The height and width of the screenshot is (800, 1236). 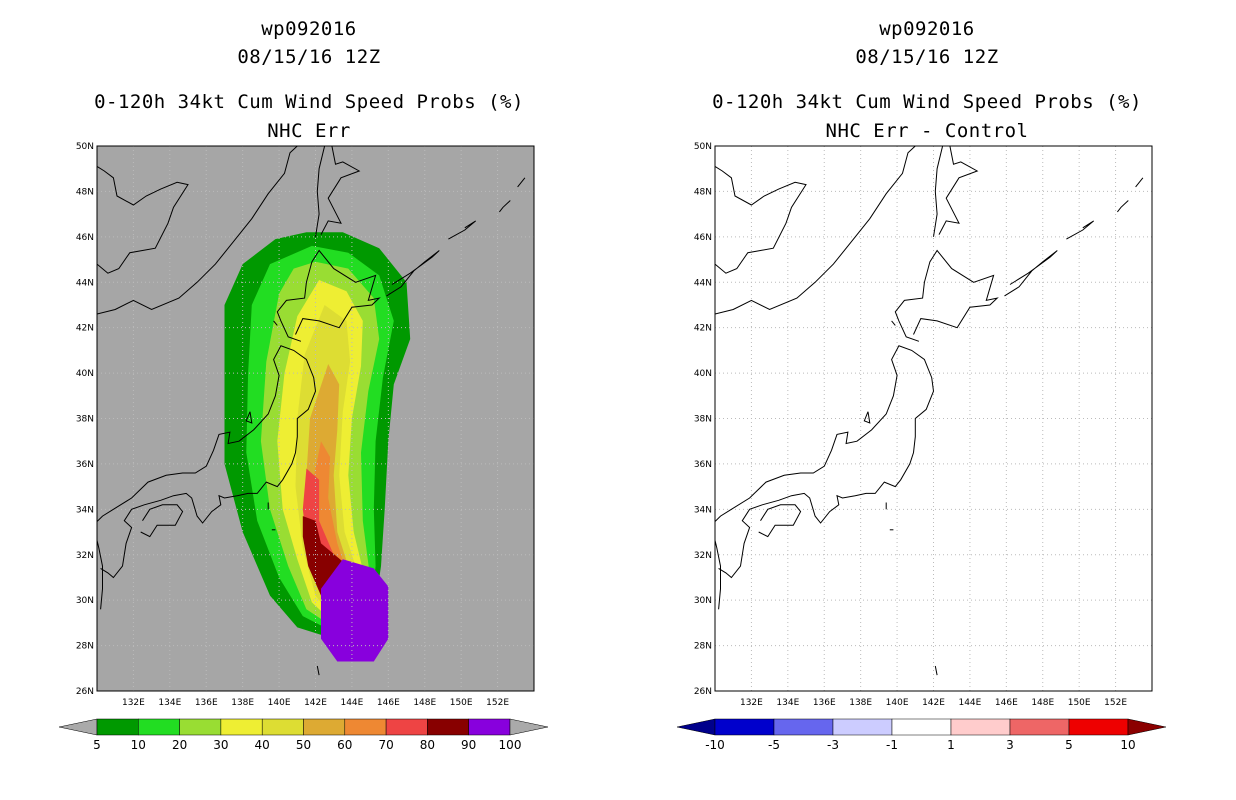 I want to click on y-tick-label: 48N, so click(x=703, y=192).